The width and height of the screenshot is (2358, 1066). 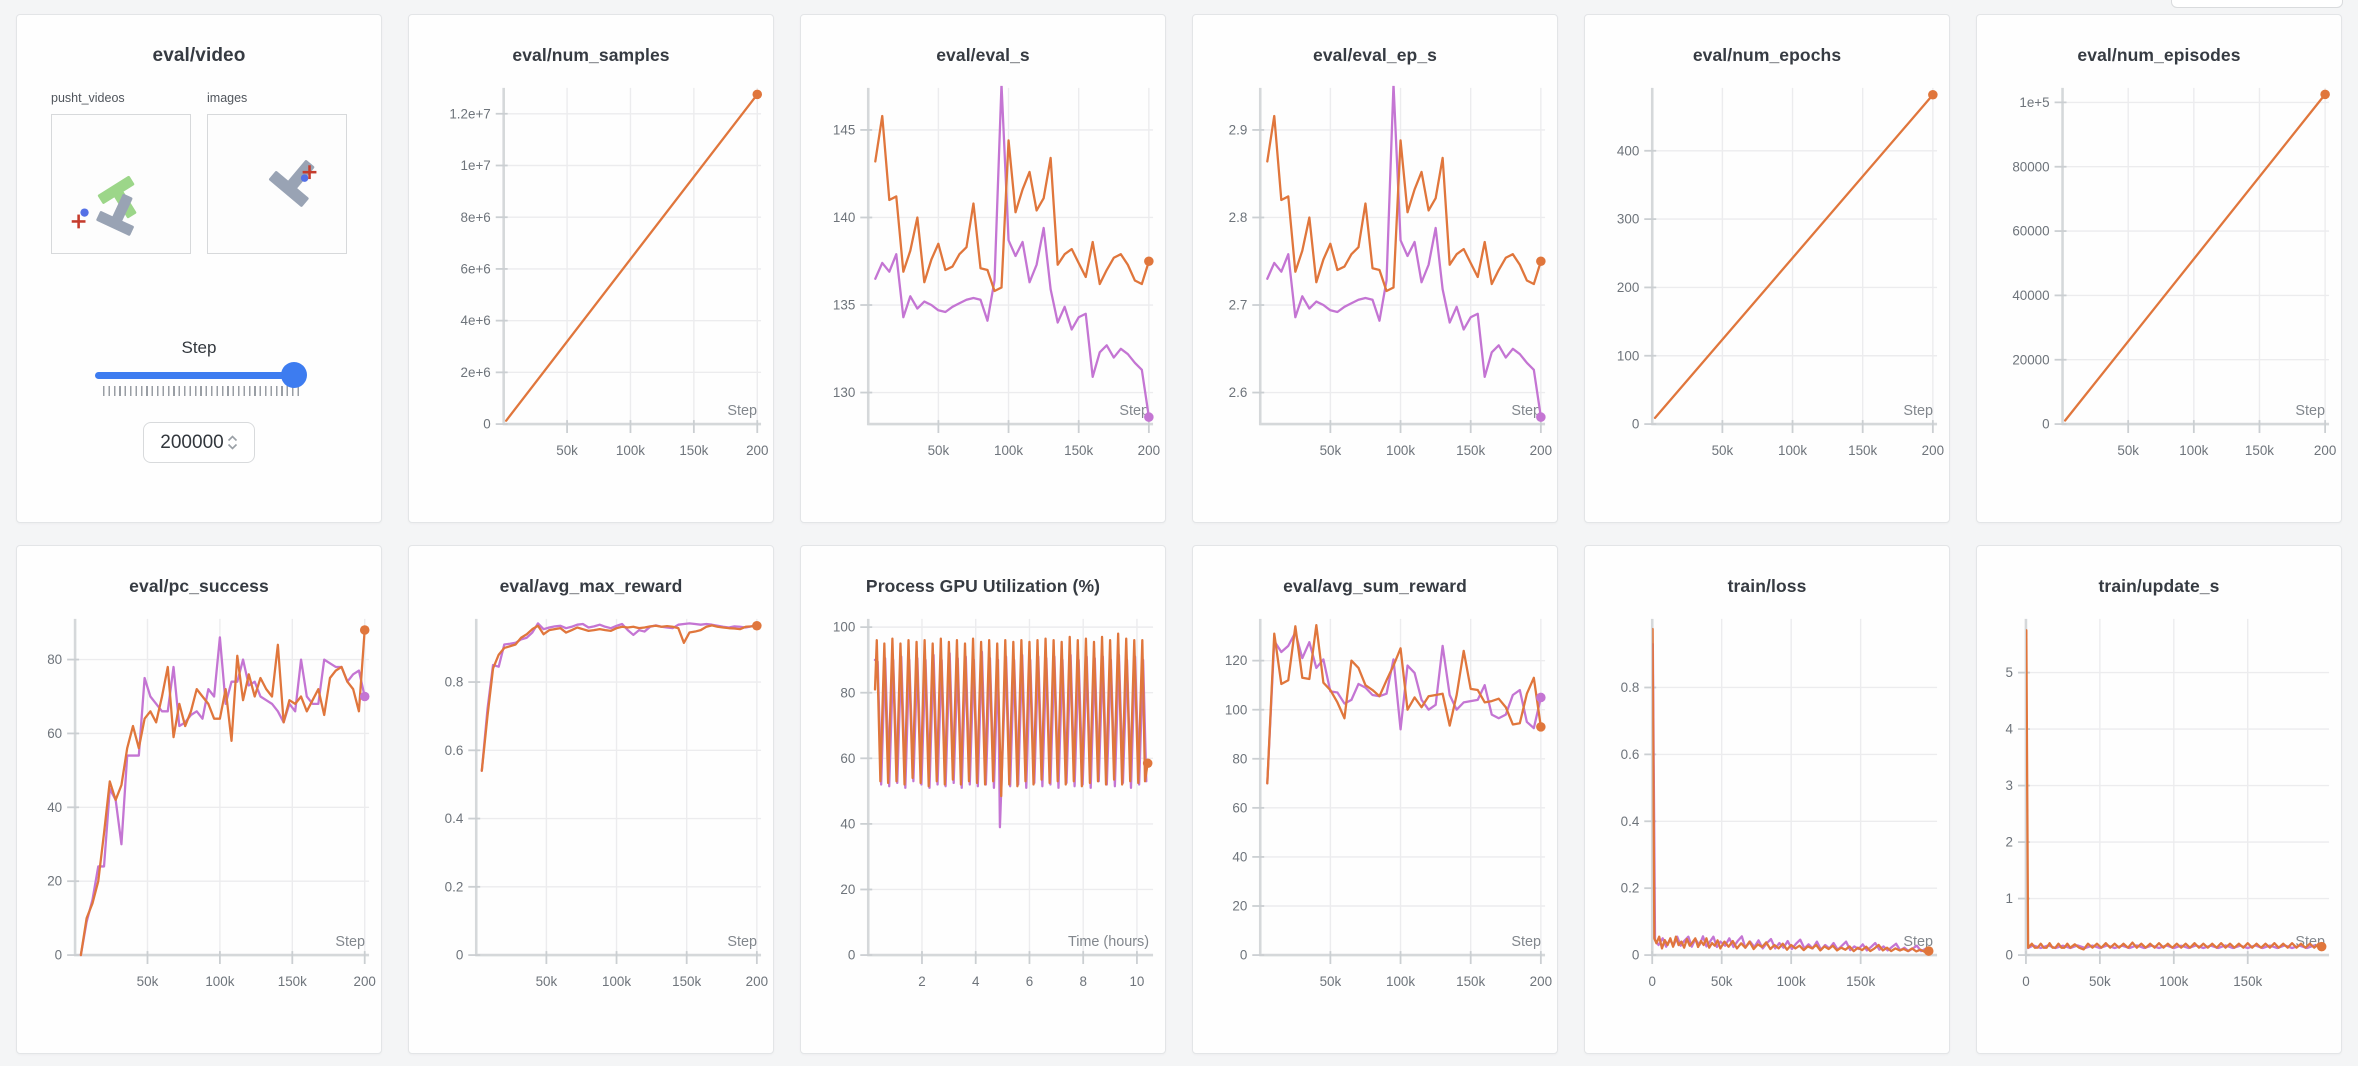 What do you see at coordinates (294, 375) in the screenshot?
I see `slider-thumb` at bounding box center [294, 375].